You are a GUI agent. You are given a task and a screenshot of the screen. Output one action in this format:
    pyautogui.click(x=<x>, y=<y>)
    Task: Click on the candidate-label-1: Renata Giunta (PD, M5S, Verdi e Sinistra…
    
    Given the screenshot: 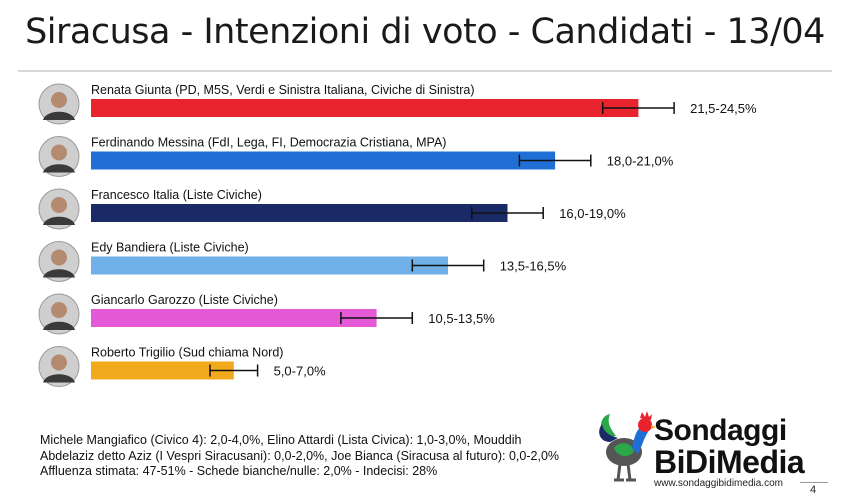 What is the action you would take?
    pyautogui.click(x=283, y=90)
    